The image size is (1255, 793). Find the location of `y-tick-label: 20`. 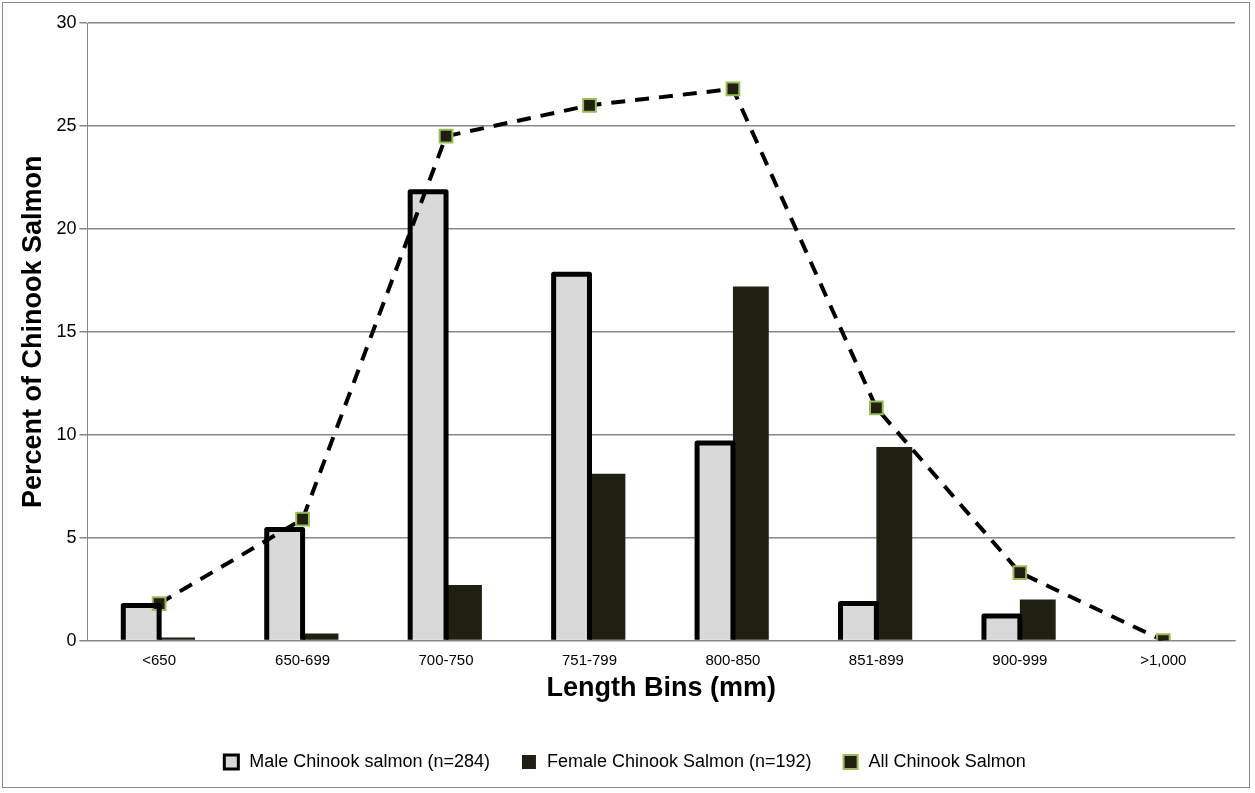

y-tick-label: 20 is located at coordinates (66, 227).